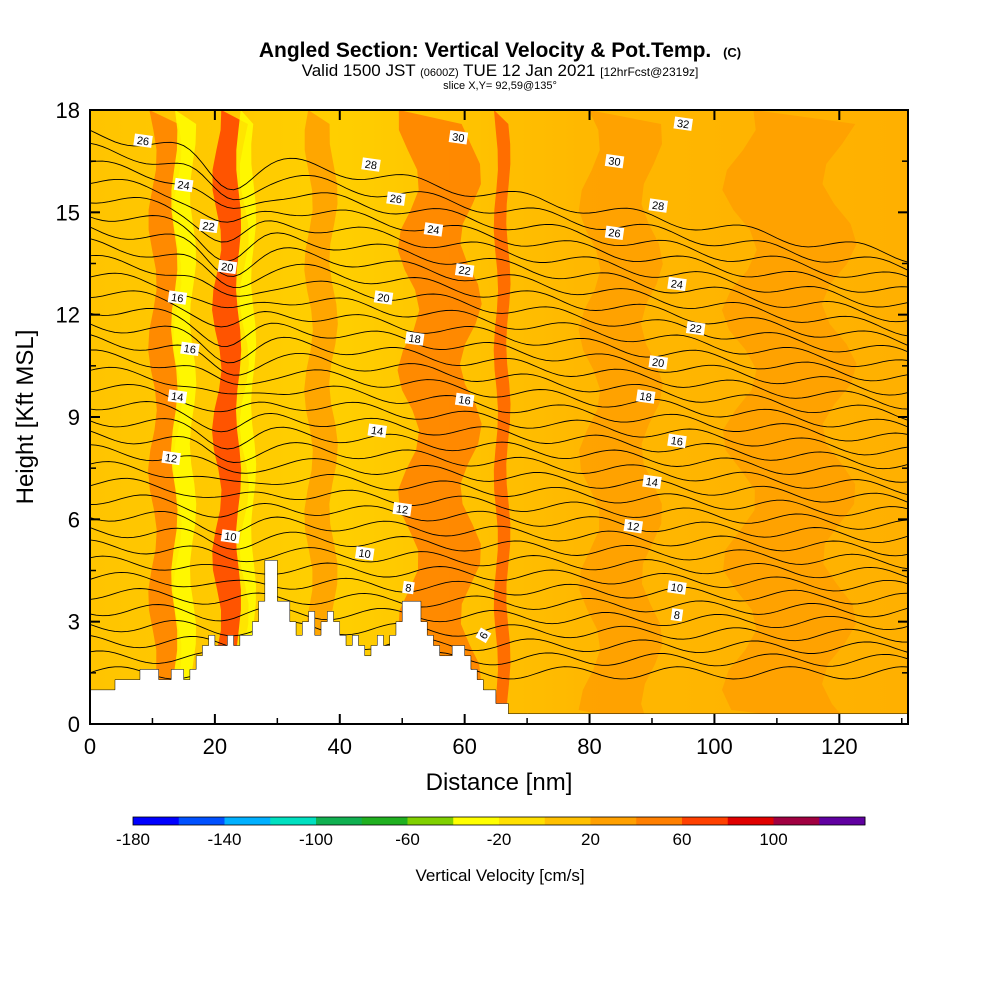  I want to click on isentrope-label: 20, so click(658, 362).